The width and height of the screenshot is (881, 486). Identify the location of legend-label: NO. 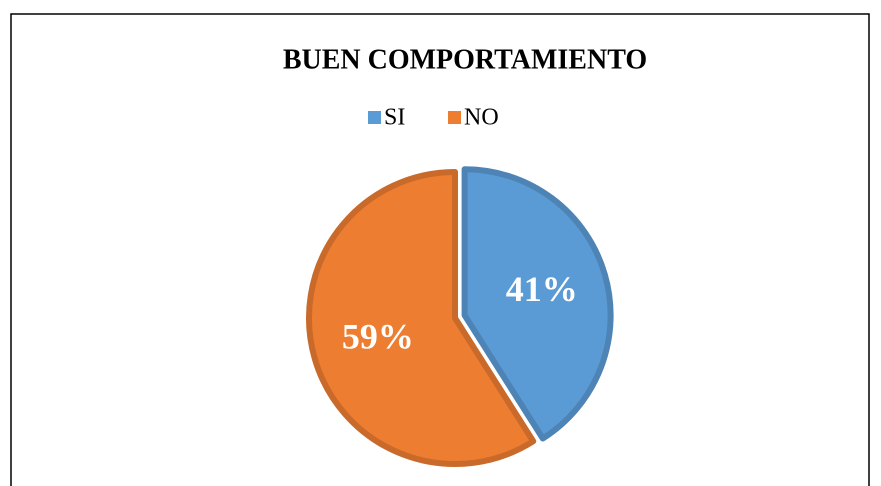
(481, 118).